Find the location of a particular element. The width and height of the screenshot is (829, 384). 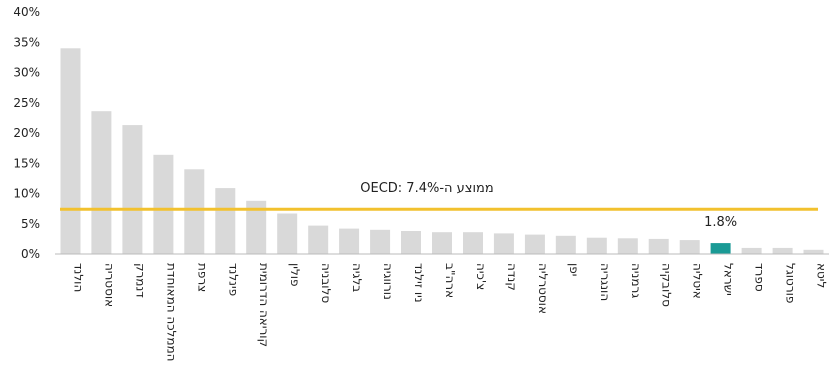

x-tick-label: הממלכה המאוחדת is located at coordinates (171, 312).